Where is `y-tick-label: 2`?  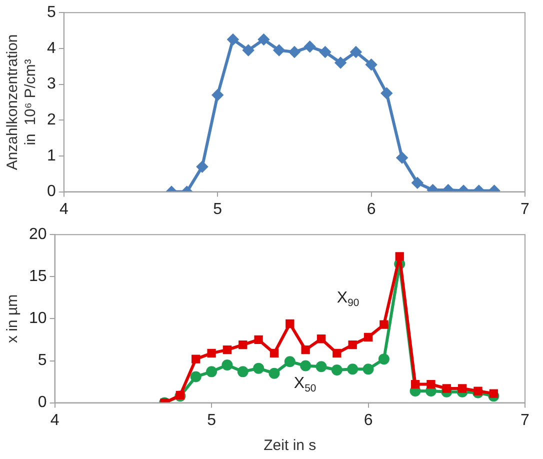
y-tick-label: 2 is located at coordinates (51, 120).